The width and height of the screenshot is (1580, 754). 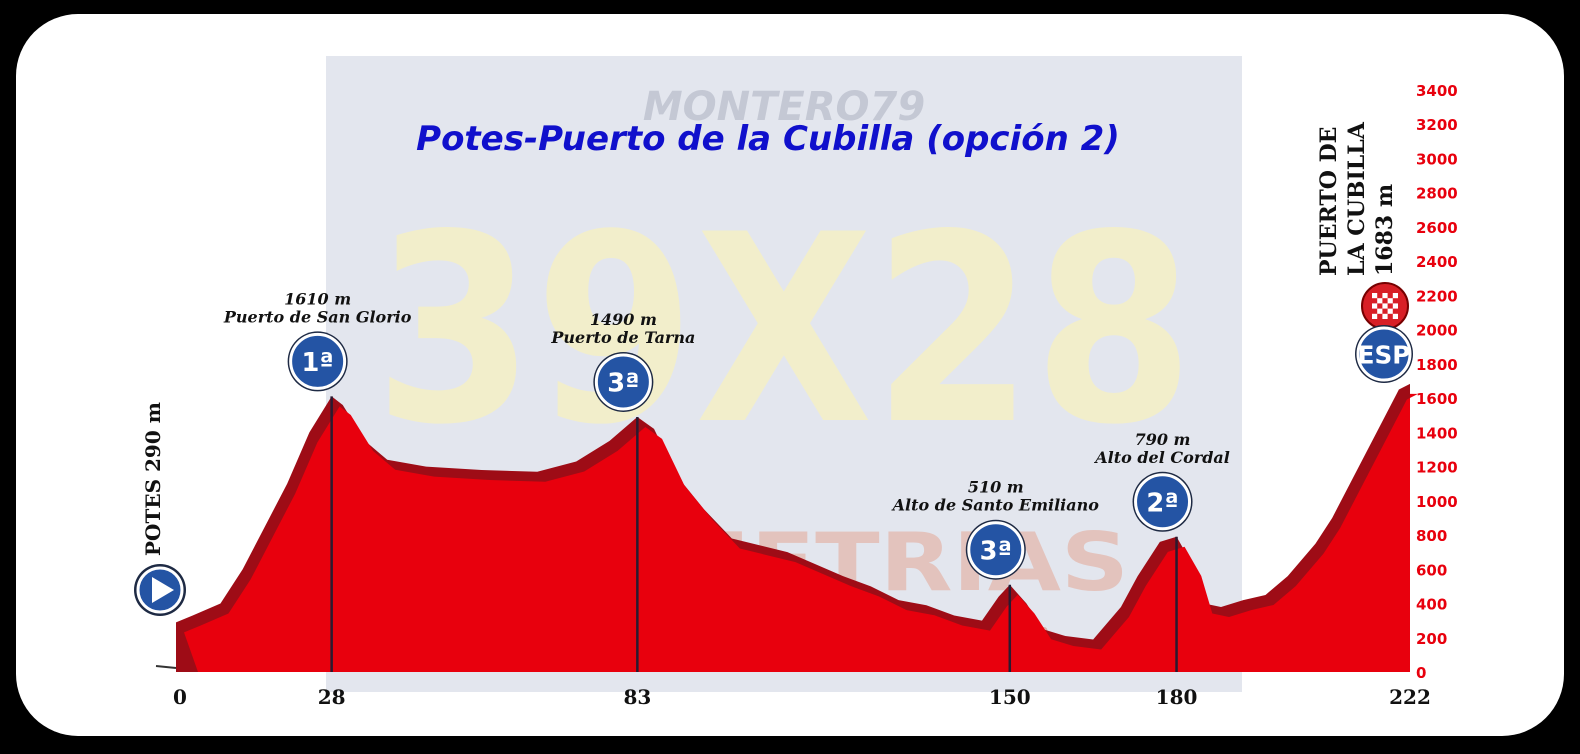 What do you see at coordinates (637, 697) in the screenshot?
I see `x-tick-label: 83` at bounding box center [637, 697].